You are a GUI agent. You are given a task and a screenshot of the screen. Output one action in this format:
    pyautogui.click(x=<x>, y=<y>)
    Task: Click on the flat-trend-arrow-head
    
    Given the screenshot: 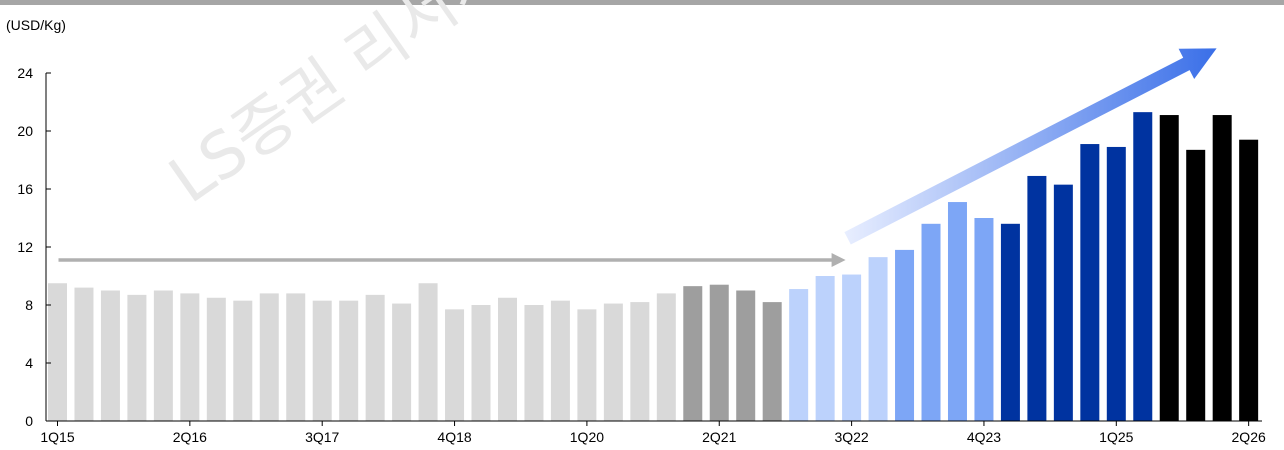 What is the action you would take?
    pyautogui.click(x=838, y=260)
    